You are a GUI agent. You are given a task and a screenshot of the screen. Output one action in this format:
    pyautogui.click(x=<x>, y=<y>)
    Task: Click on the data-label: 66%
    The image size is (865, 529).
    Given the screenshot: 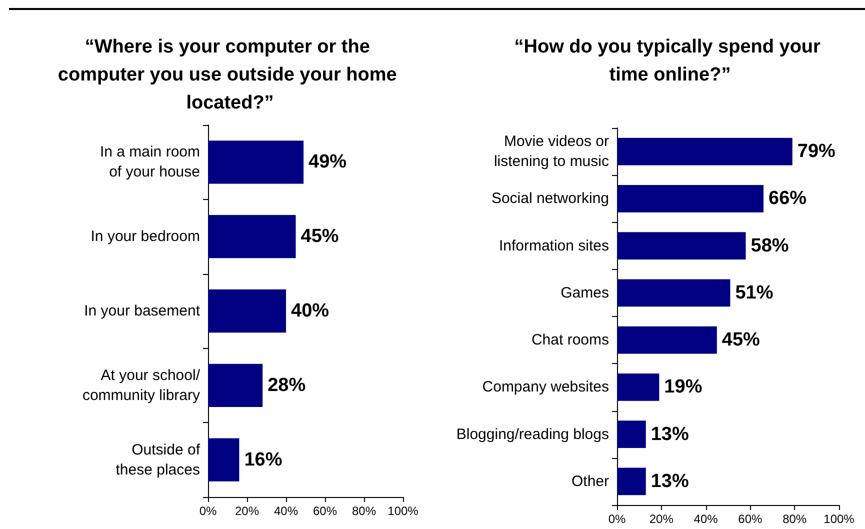 What is the action you would take?
    pyautogui.click(x=787, y=199)
    